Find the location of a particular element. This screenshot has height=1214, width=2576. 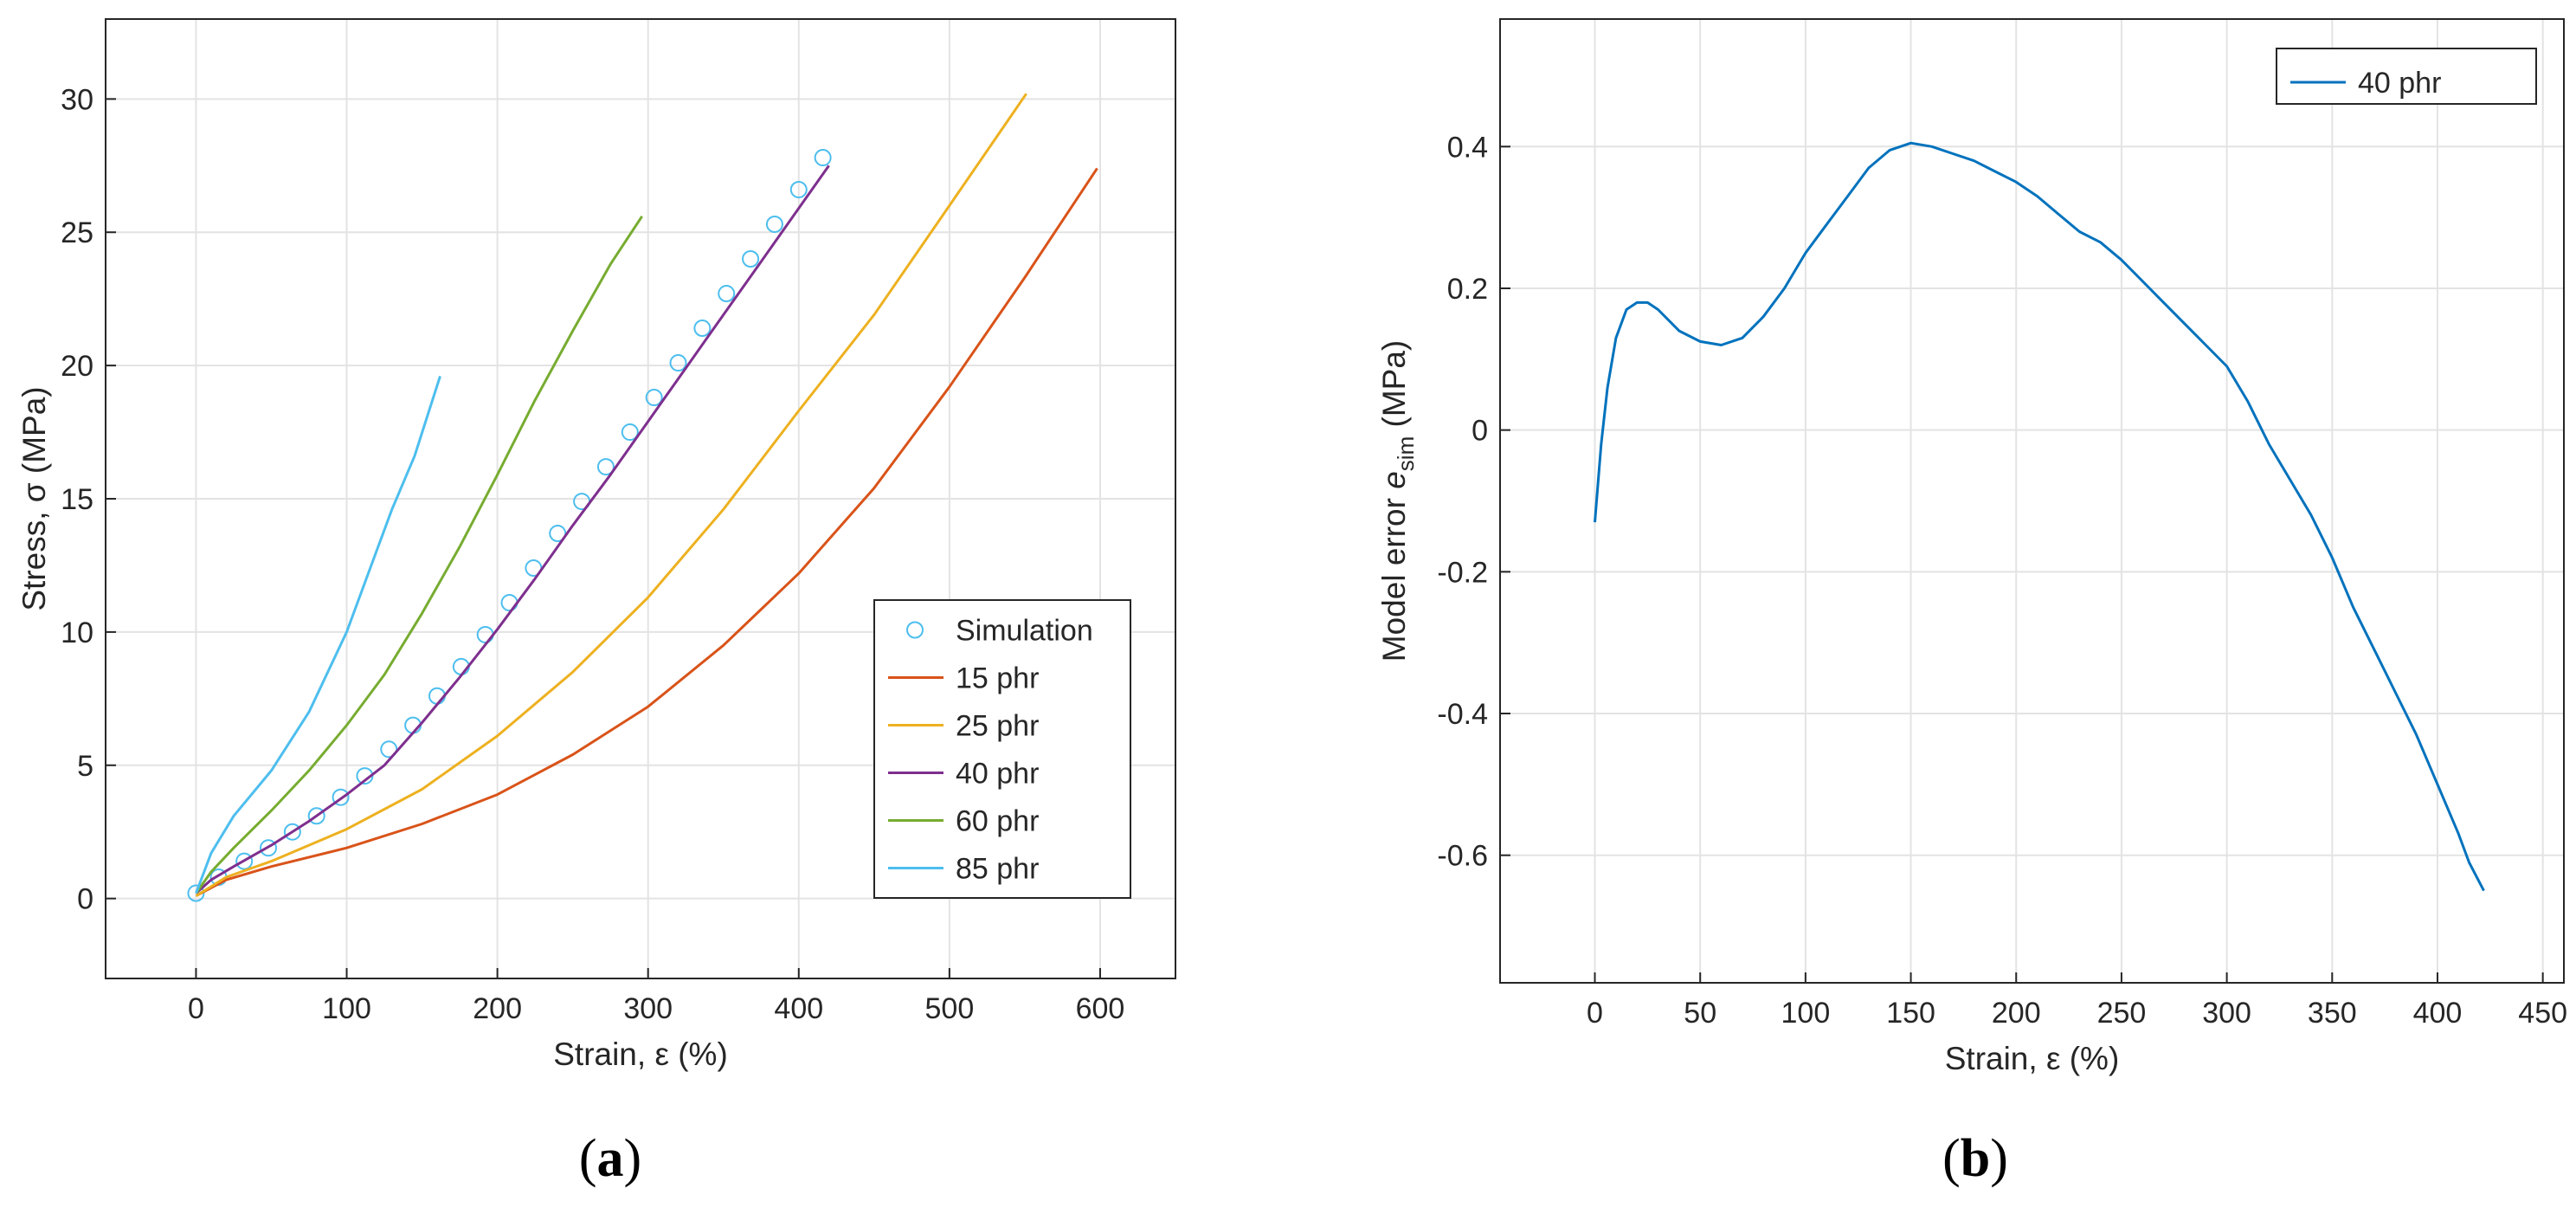

y-tick-label: -0.2 is located at coordinates (1462, 572).